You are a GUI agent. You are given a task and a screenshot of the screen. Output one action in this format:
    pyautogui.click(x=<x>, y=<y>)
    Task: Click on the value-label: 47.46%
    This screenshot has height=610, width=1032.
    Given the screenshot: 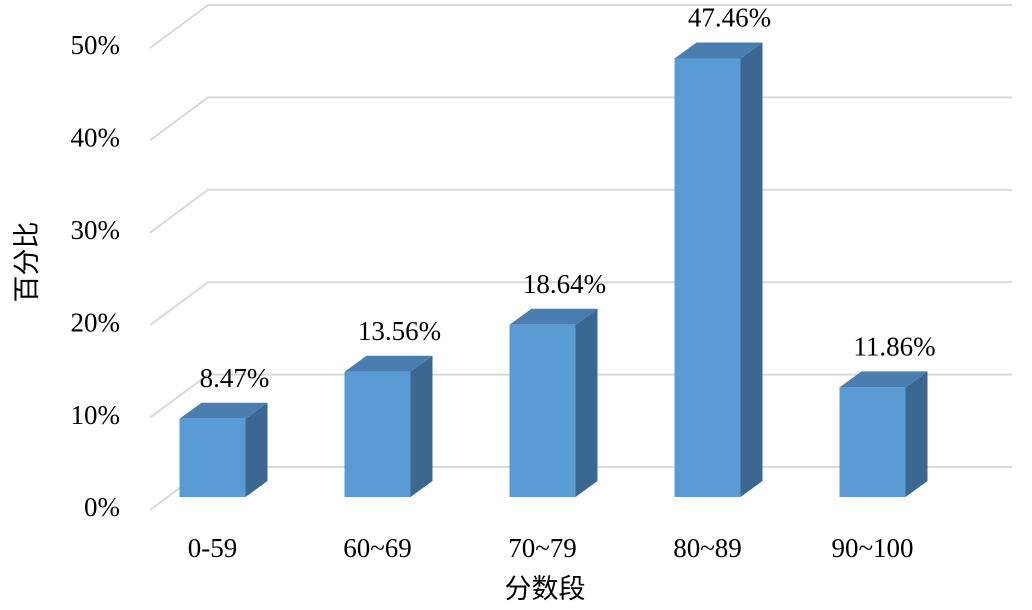 What is the action you would take?
    pyautogui.click(x=729, y=18)
    